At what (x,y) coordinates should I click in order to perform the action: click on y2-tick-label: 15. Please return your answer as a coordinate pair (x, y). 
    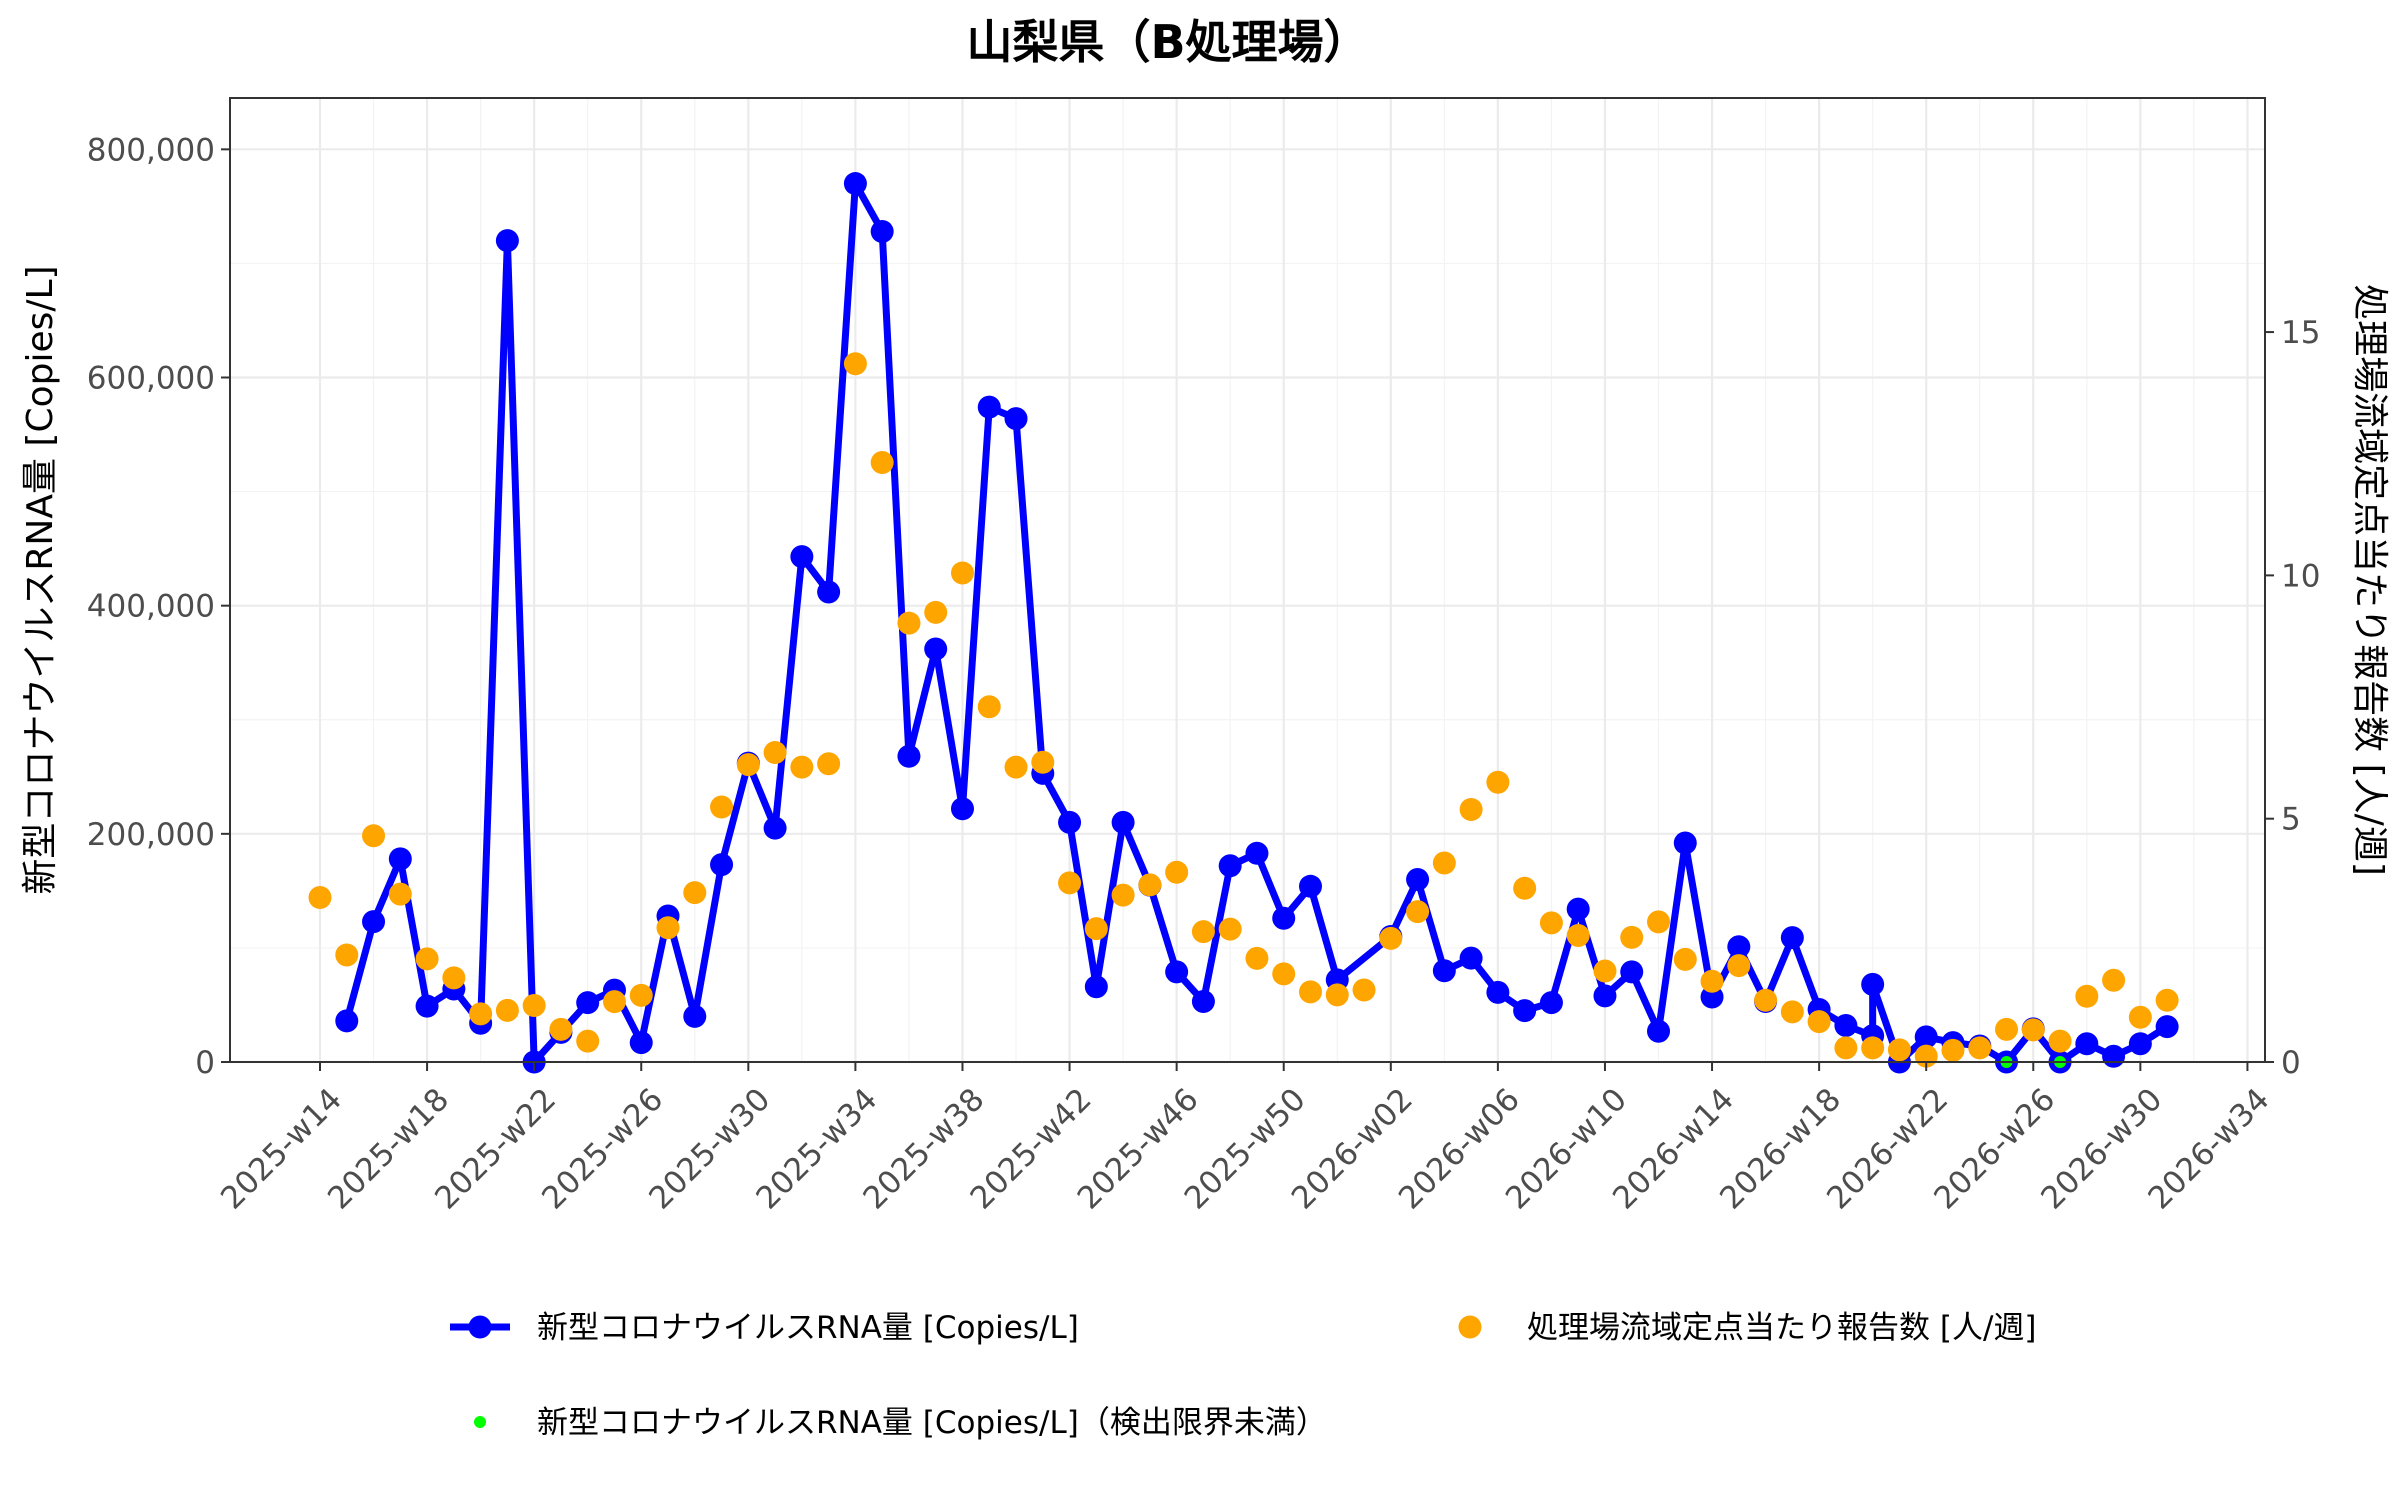
    Looking at the image, I should click on (2300, 333).